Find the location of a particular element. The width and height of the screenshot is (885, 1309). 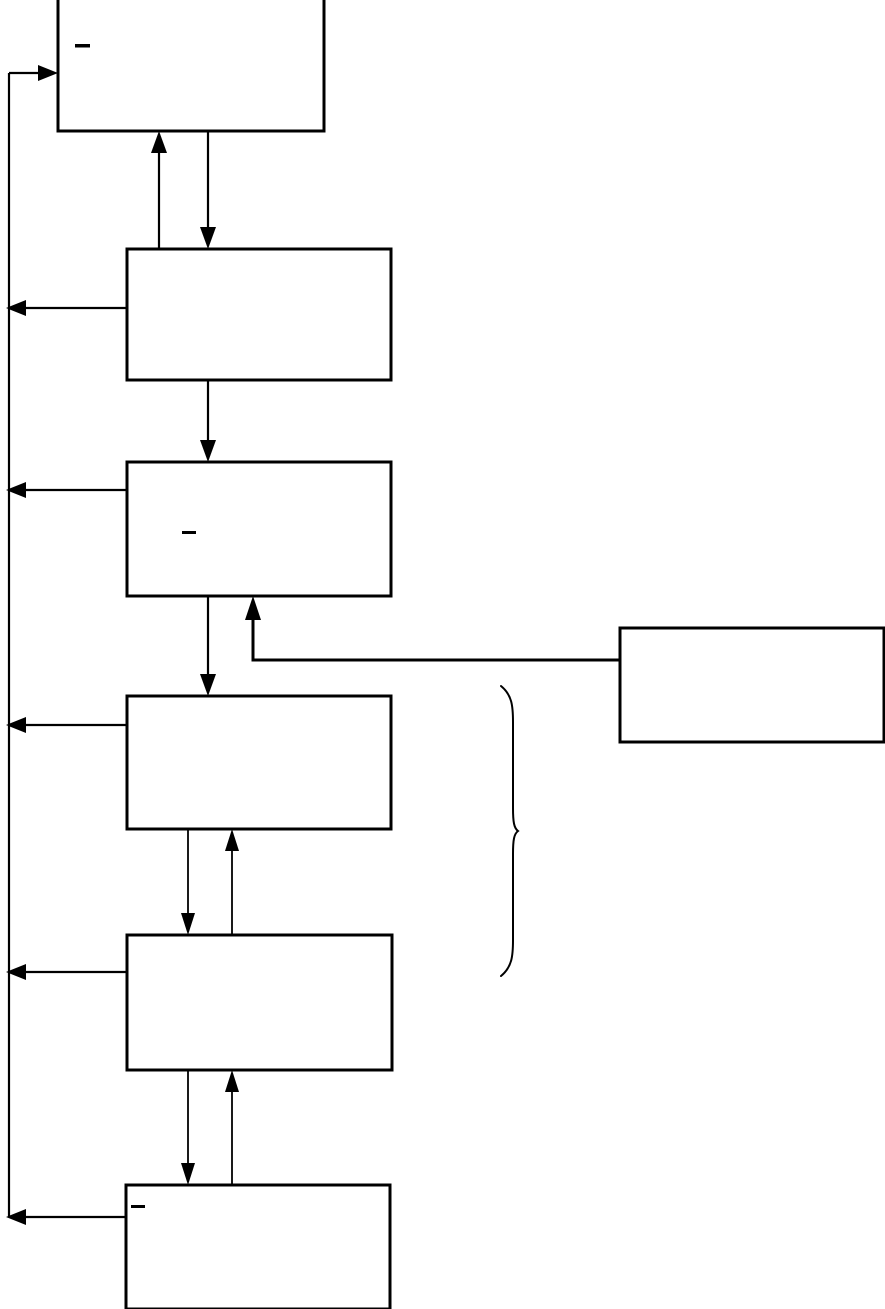

connector-block-2-to-rail is located at coordinates (66, 308).